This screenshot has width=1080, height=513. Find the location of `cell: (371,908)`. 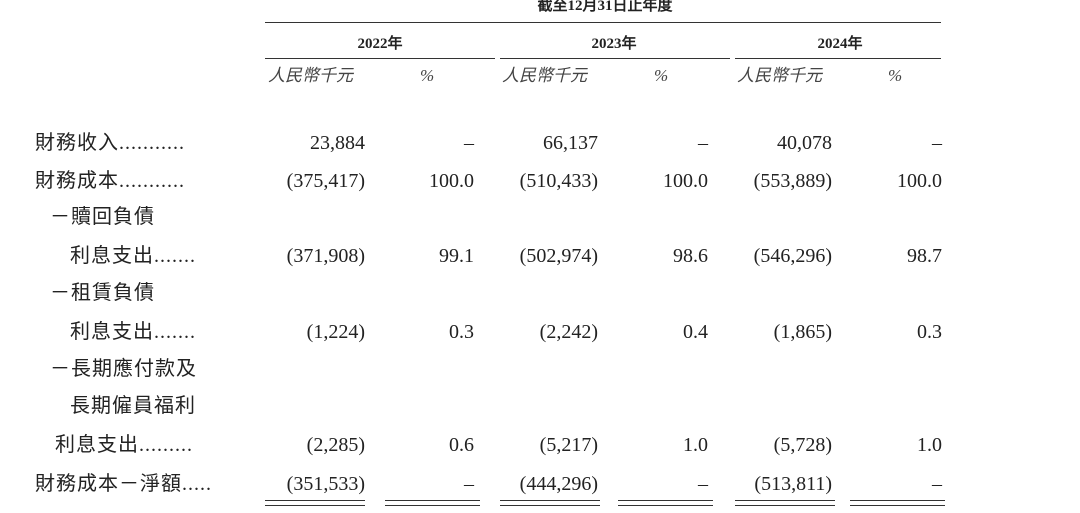

cell: (371,908) is located at coordinates (325, 256).